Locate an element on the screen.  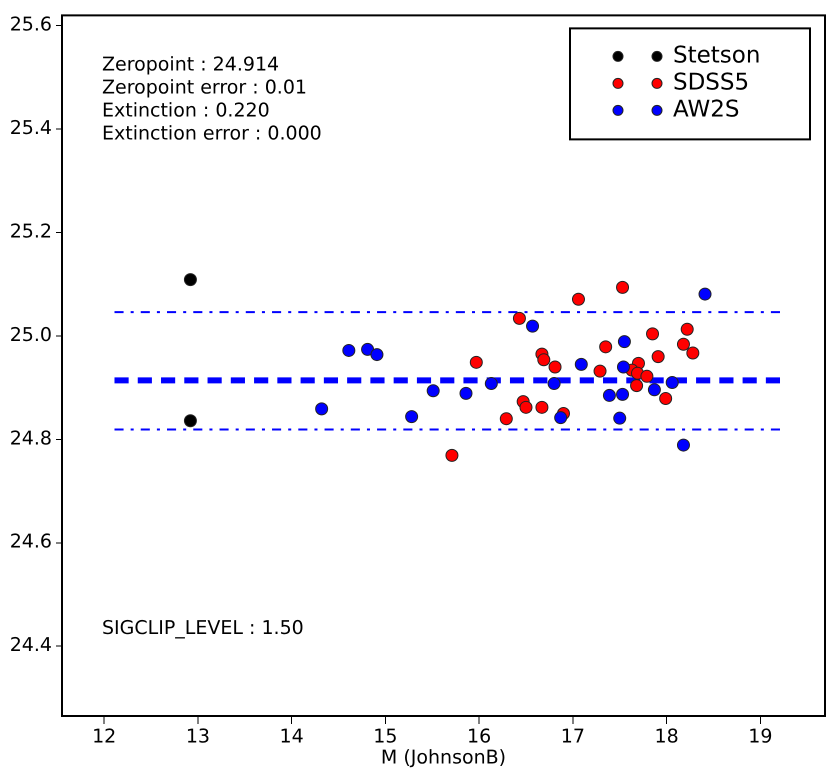
x-tick-label: 17 is located at coordinates (572, 736).